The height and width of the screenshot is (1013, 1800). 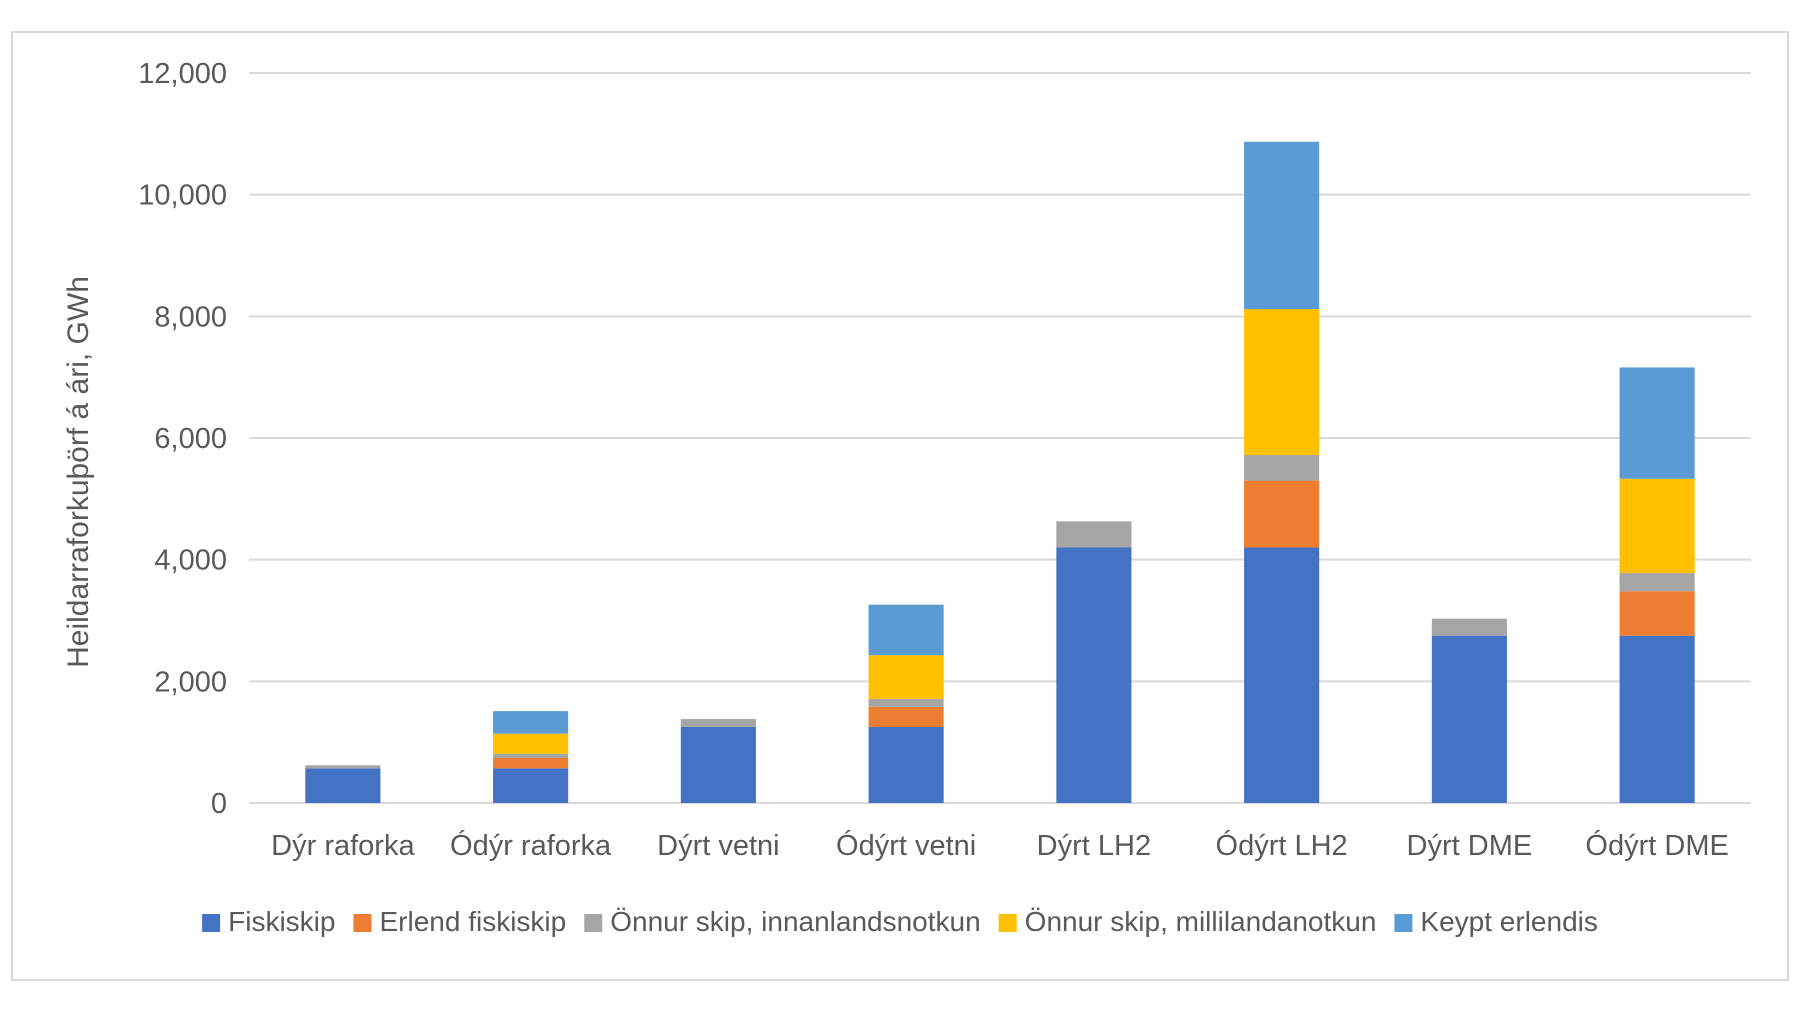 I want to click on y-tick-label: 2,000, so click(x=190, y=682).